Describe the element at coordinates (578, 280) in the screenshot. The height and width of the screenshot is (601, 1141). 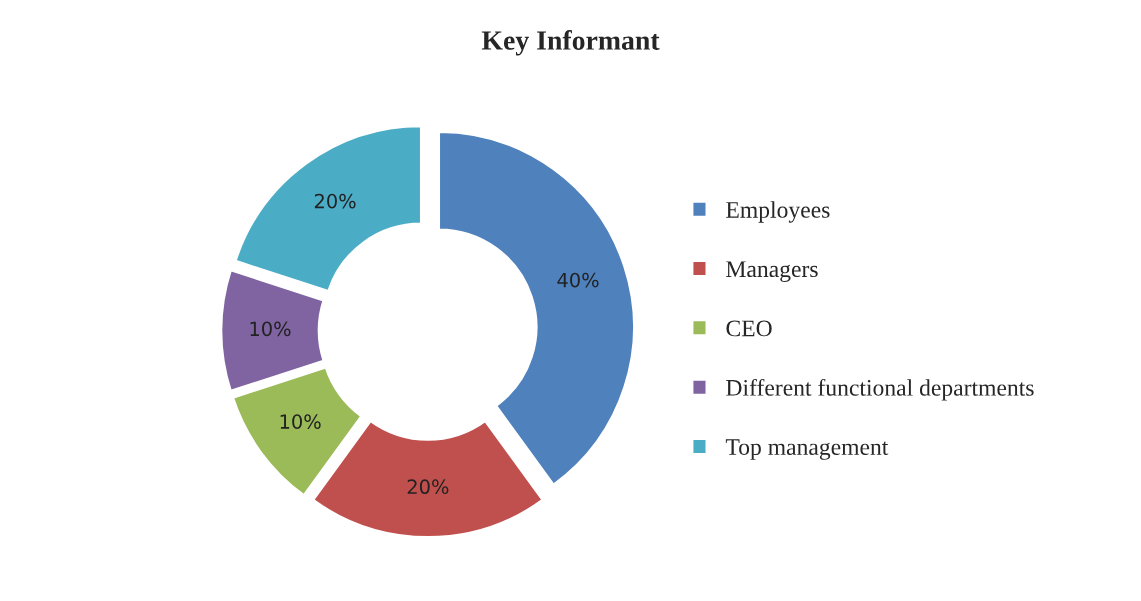
I see `data-label: 40%` at that location.